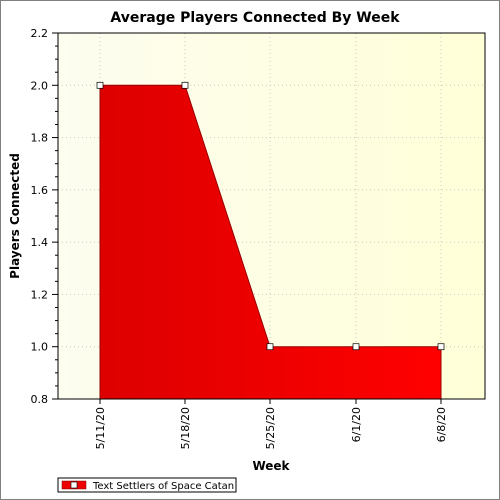  I want to click on x-tick-label: 5/25/20, so click(270, 428).